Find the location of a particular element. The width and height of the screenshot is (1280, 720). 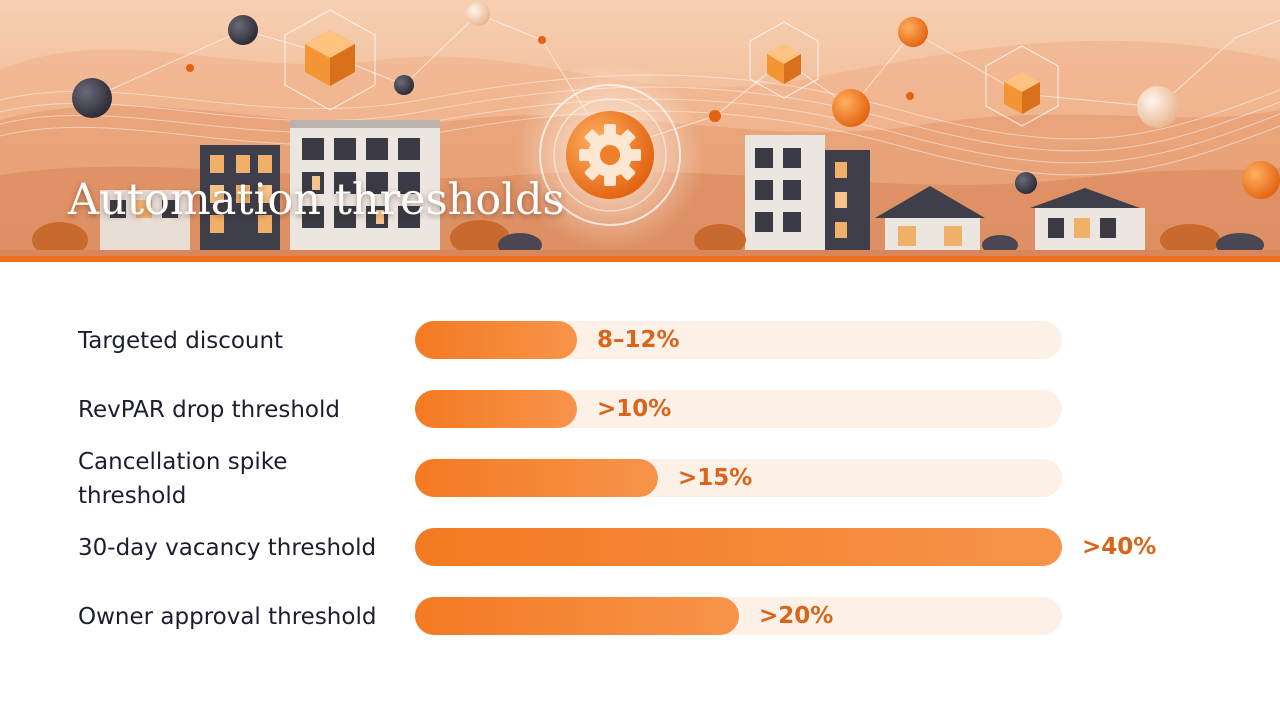

slide-title: Automation thresholds is located at coordinates (316, 200).